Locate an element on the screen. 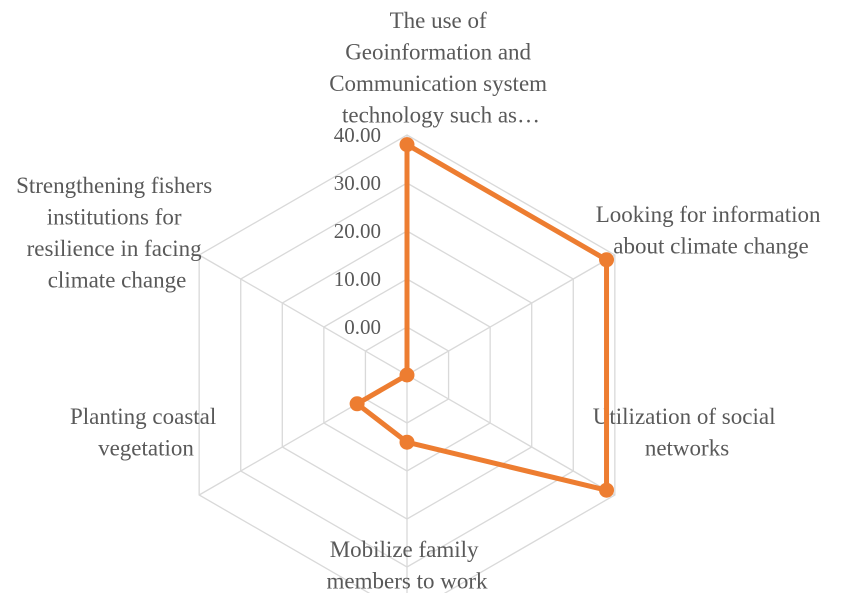 This screenshot has height=593, width=845. category-label-family-members: Mobilize family members to work is located at coordinates (407, 565).